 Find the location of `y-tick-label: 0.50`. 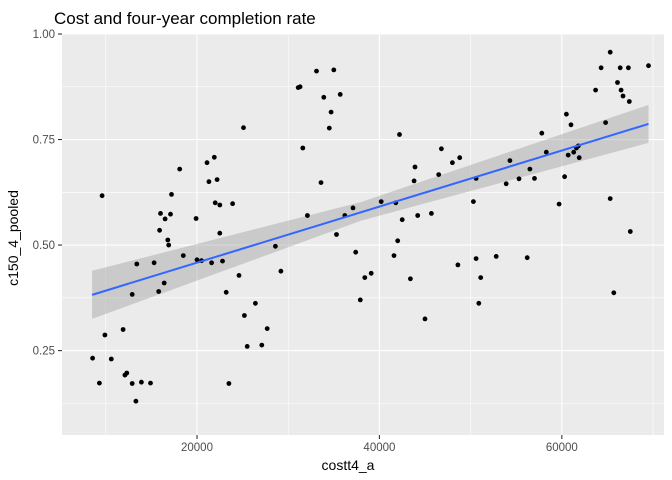

y-tick-label: 0.50 is located at coordinates (44, 246).